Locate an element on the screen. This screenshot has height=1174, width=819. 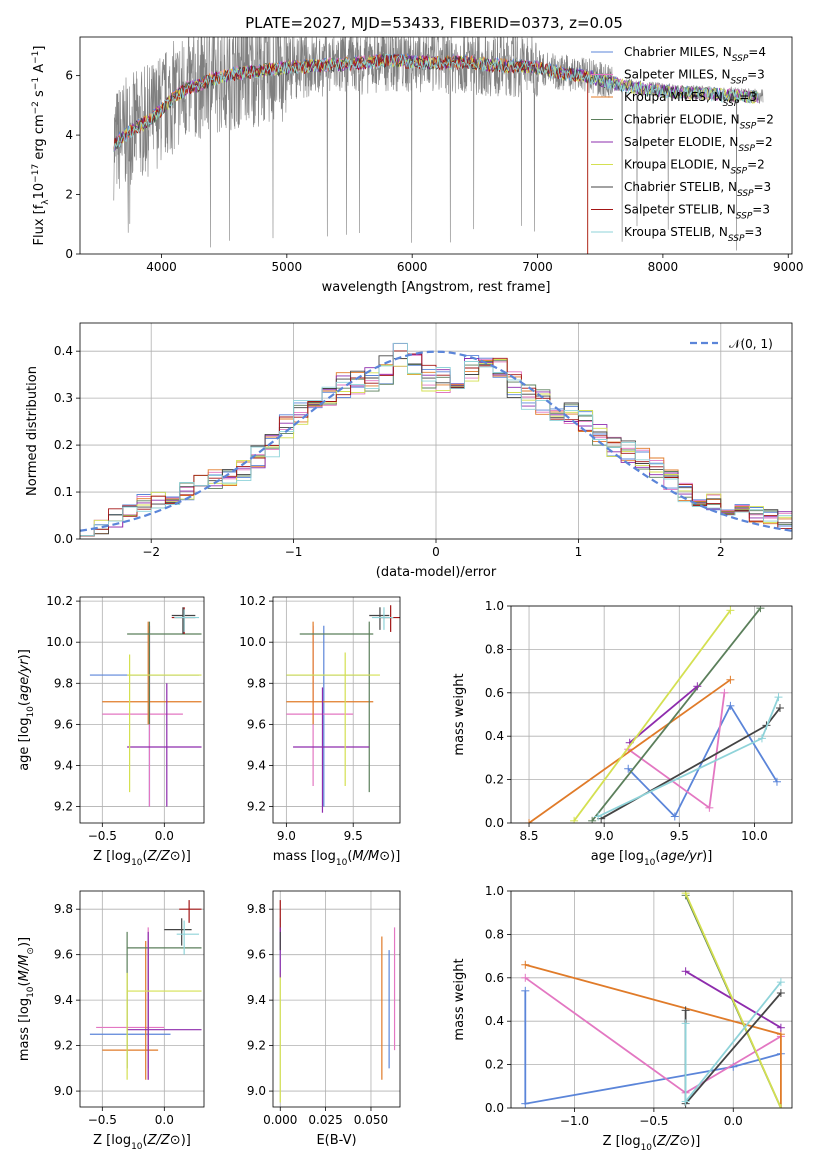
label-part: erg cm is located at coordinates (39, 138).